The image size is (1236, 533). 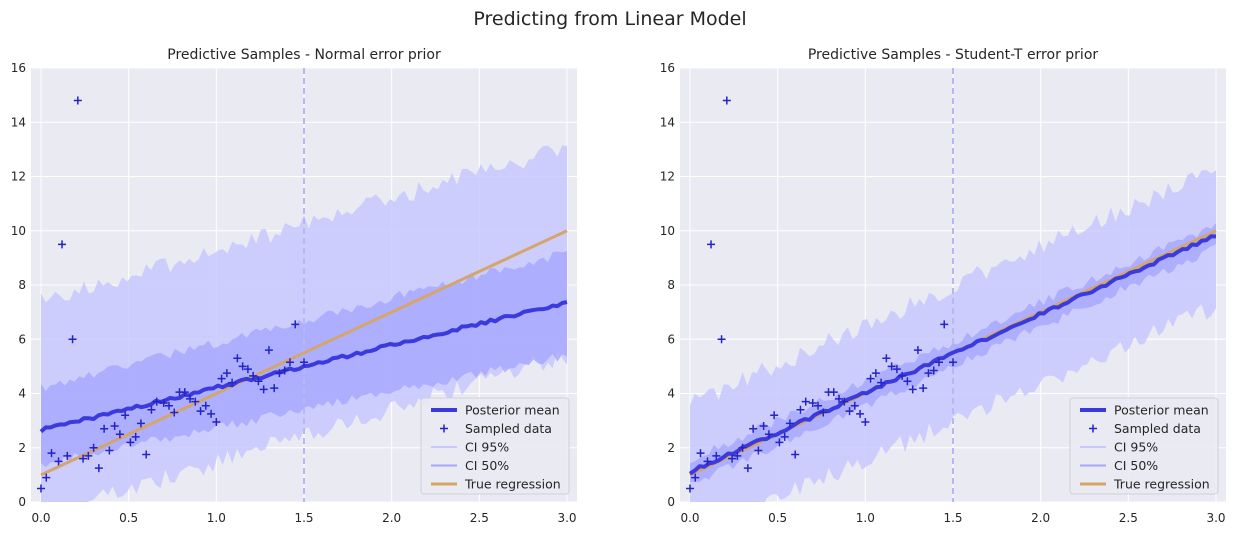 What do you see at coordinates (566, 518) in the screenshot?
I see `x-tick-label: 3.0` at bounding box center [566, 518].